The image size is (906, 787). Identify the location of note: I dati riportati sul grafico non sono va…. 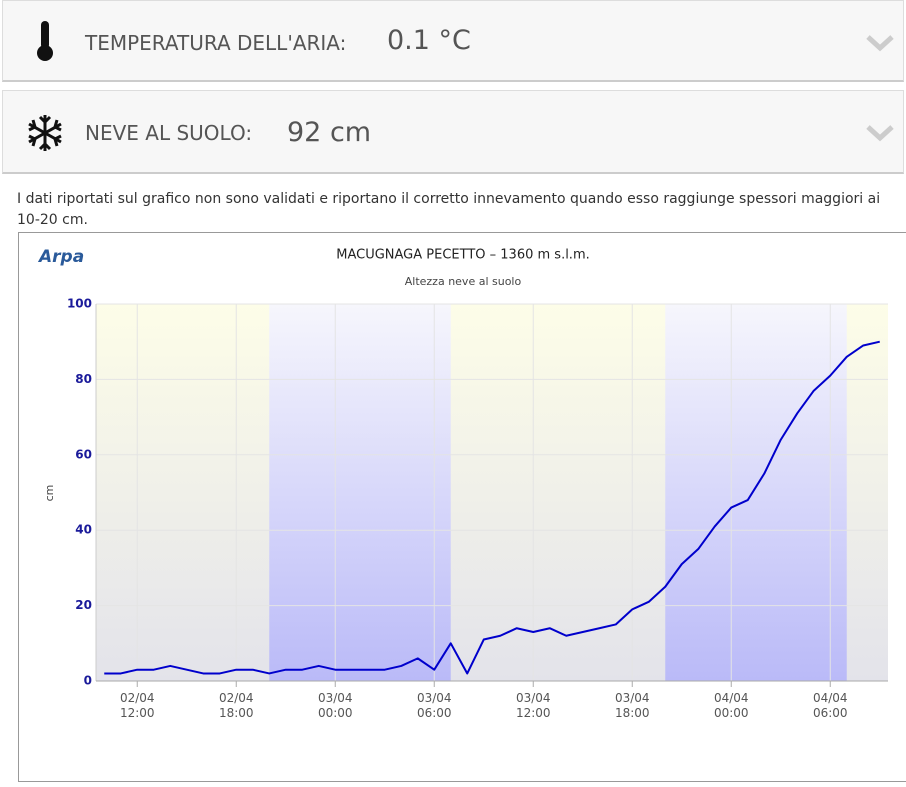
(449, 209).